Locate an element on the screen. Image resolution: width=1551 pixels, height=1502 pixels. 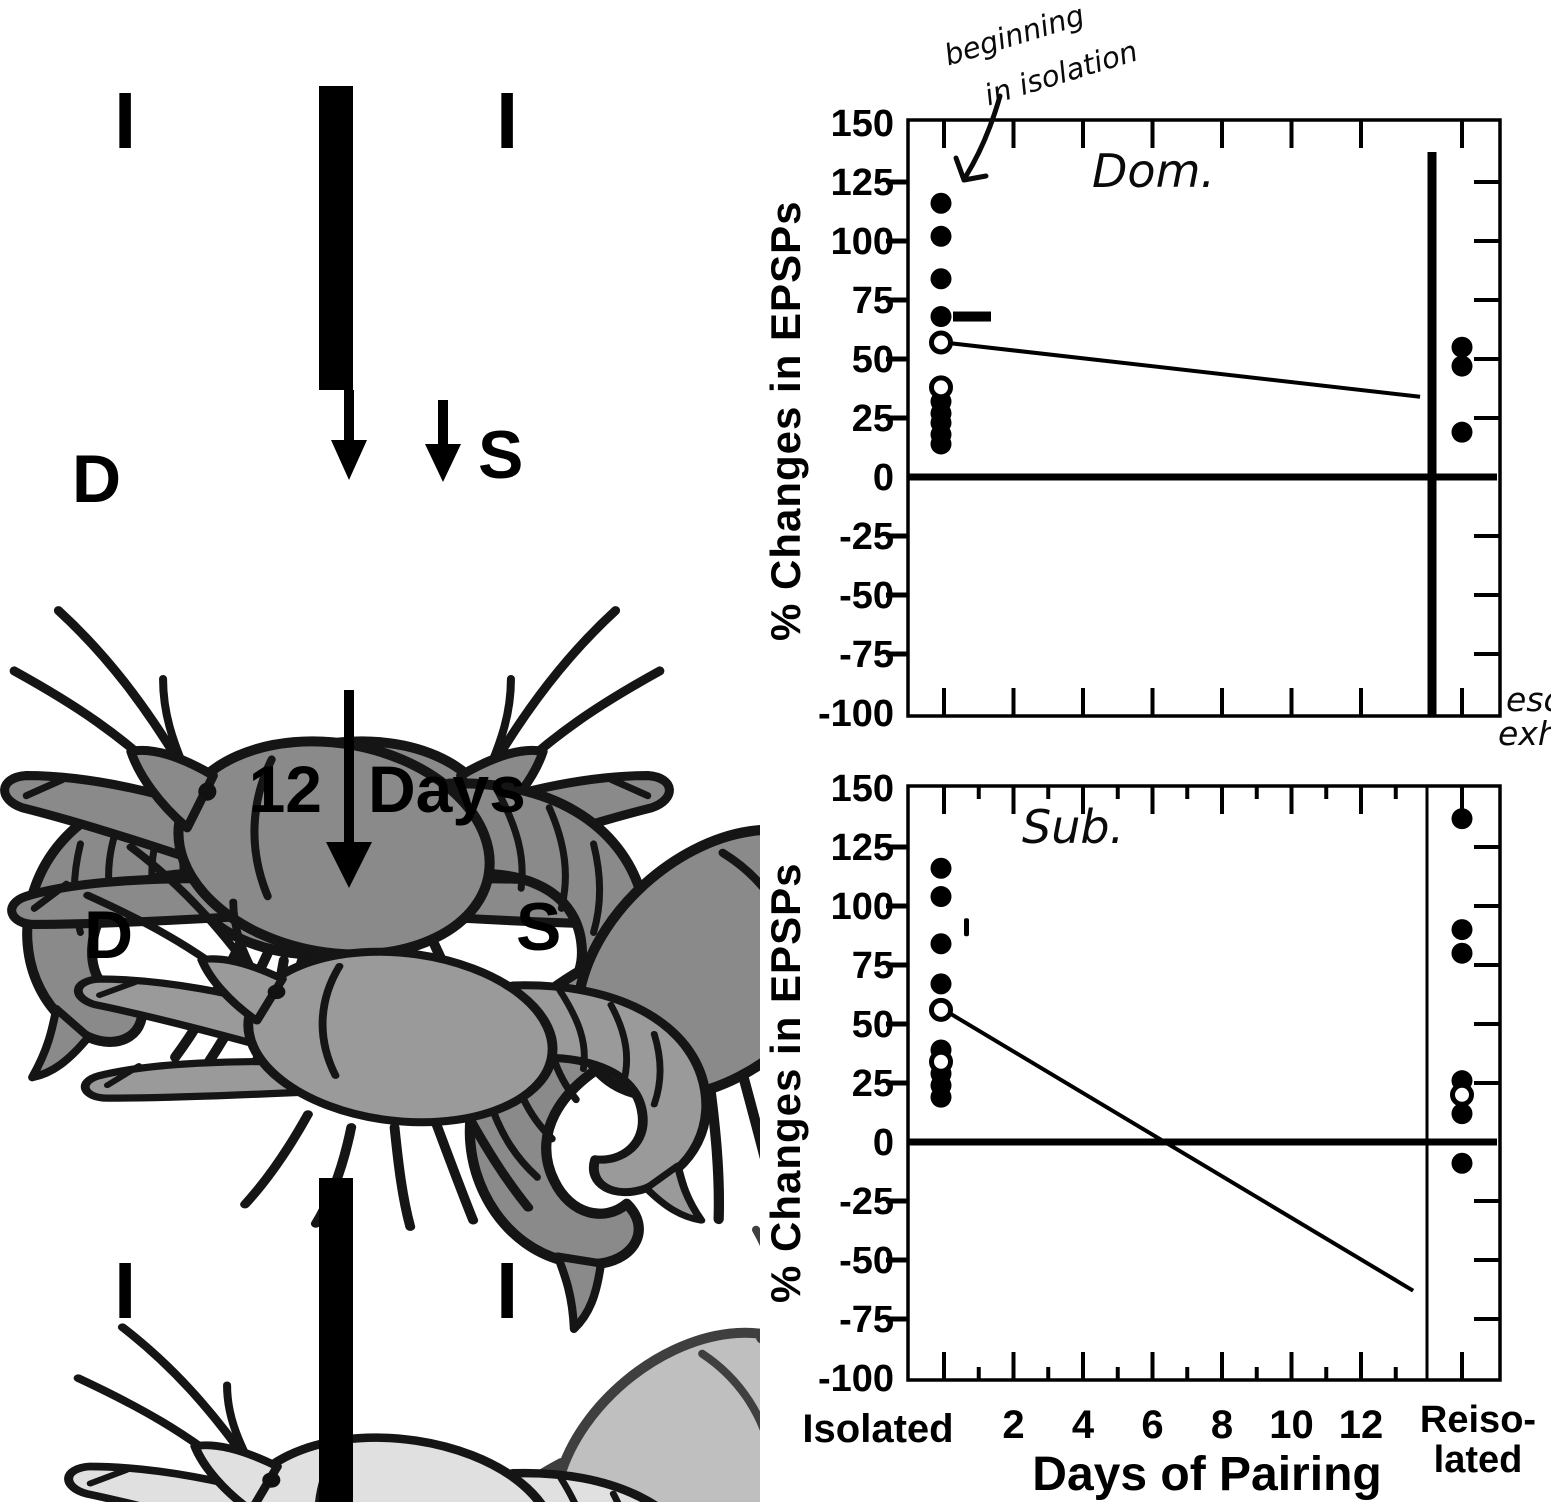
down-arrow-submissive is located at coordinates (443, 441).